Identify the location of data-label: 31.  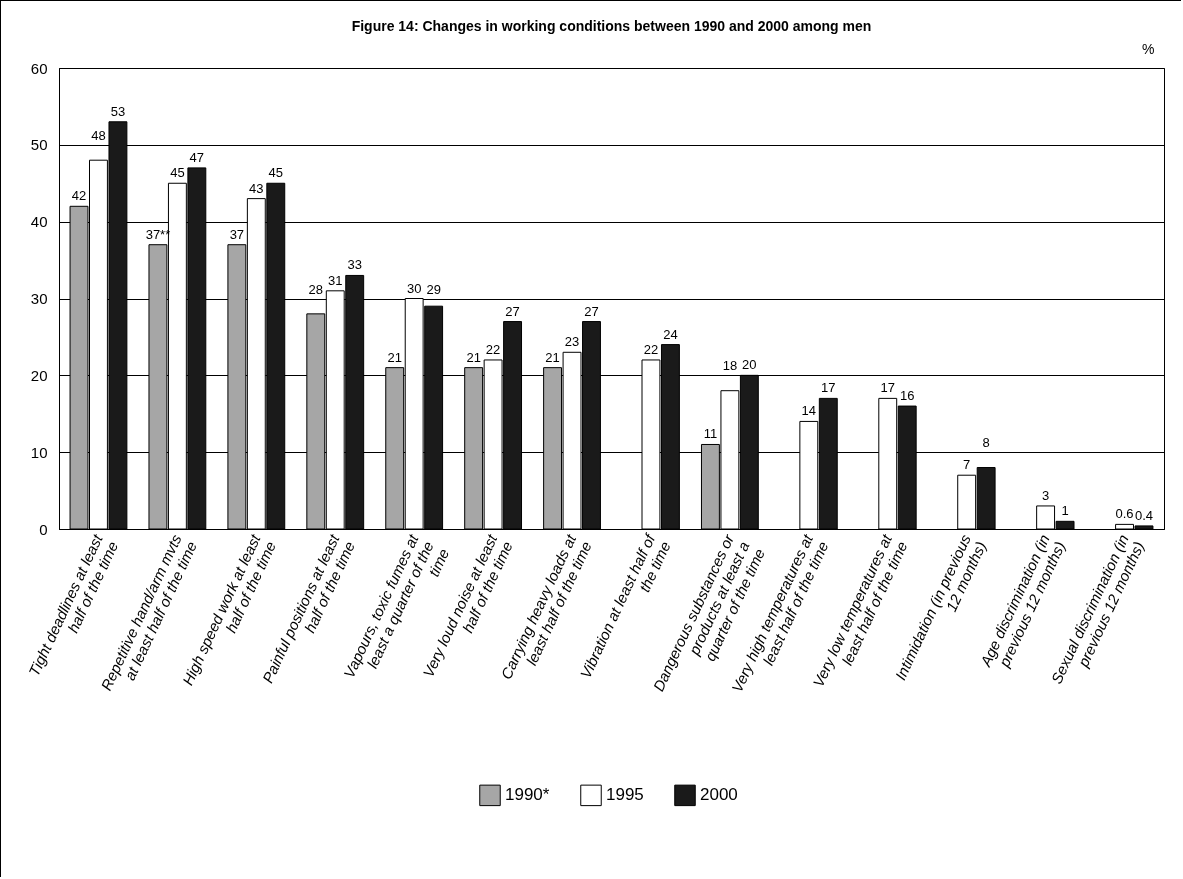
(335, 280).